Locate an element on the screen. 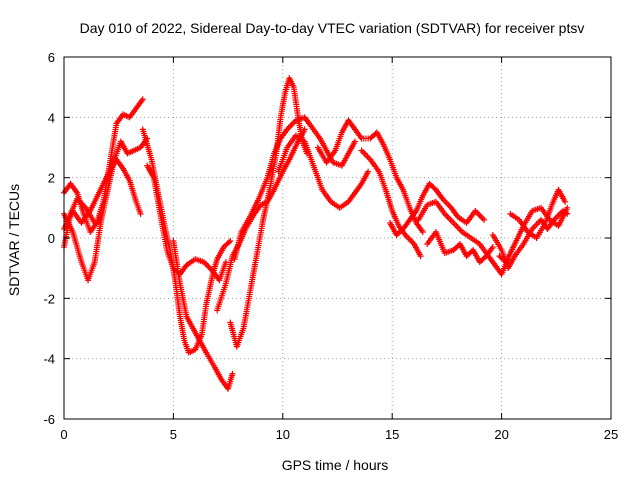  x-tick-label: 5 is located at coordinates (173, 434).